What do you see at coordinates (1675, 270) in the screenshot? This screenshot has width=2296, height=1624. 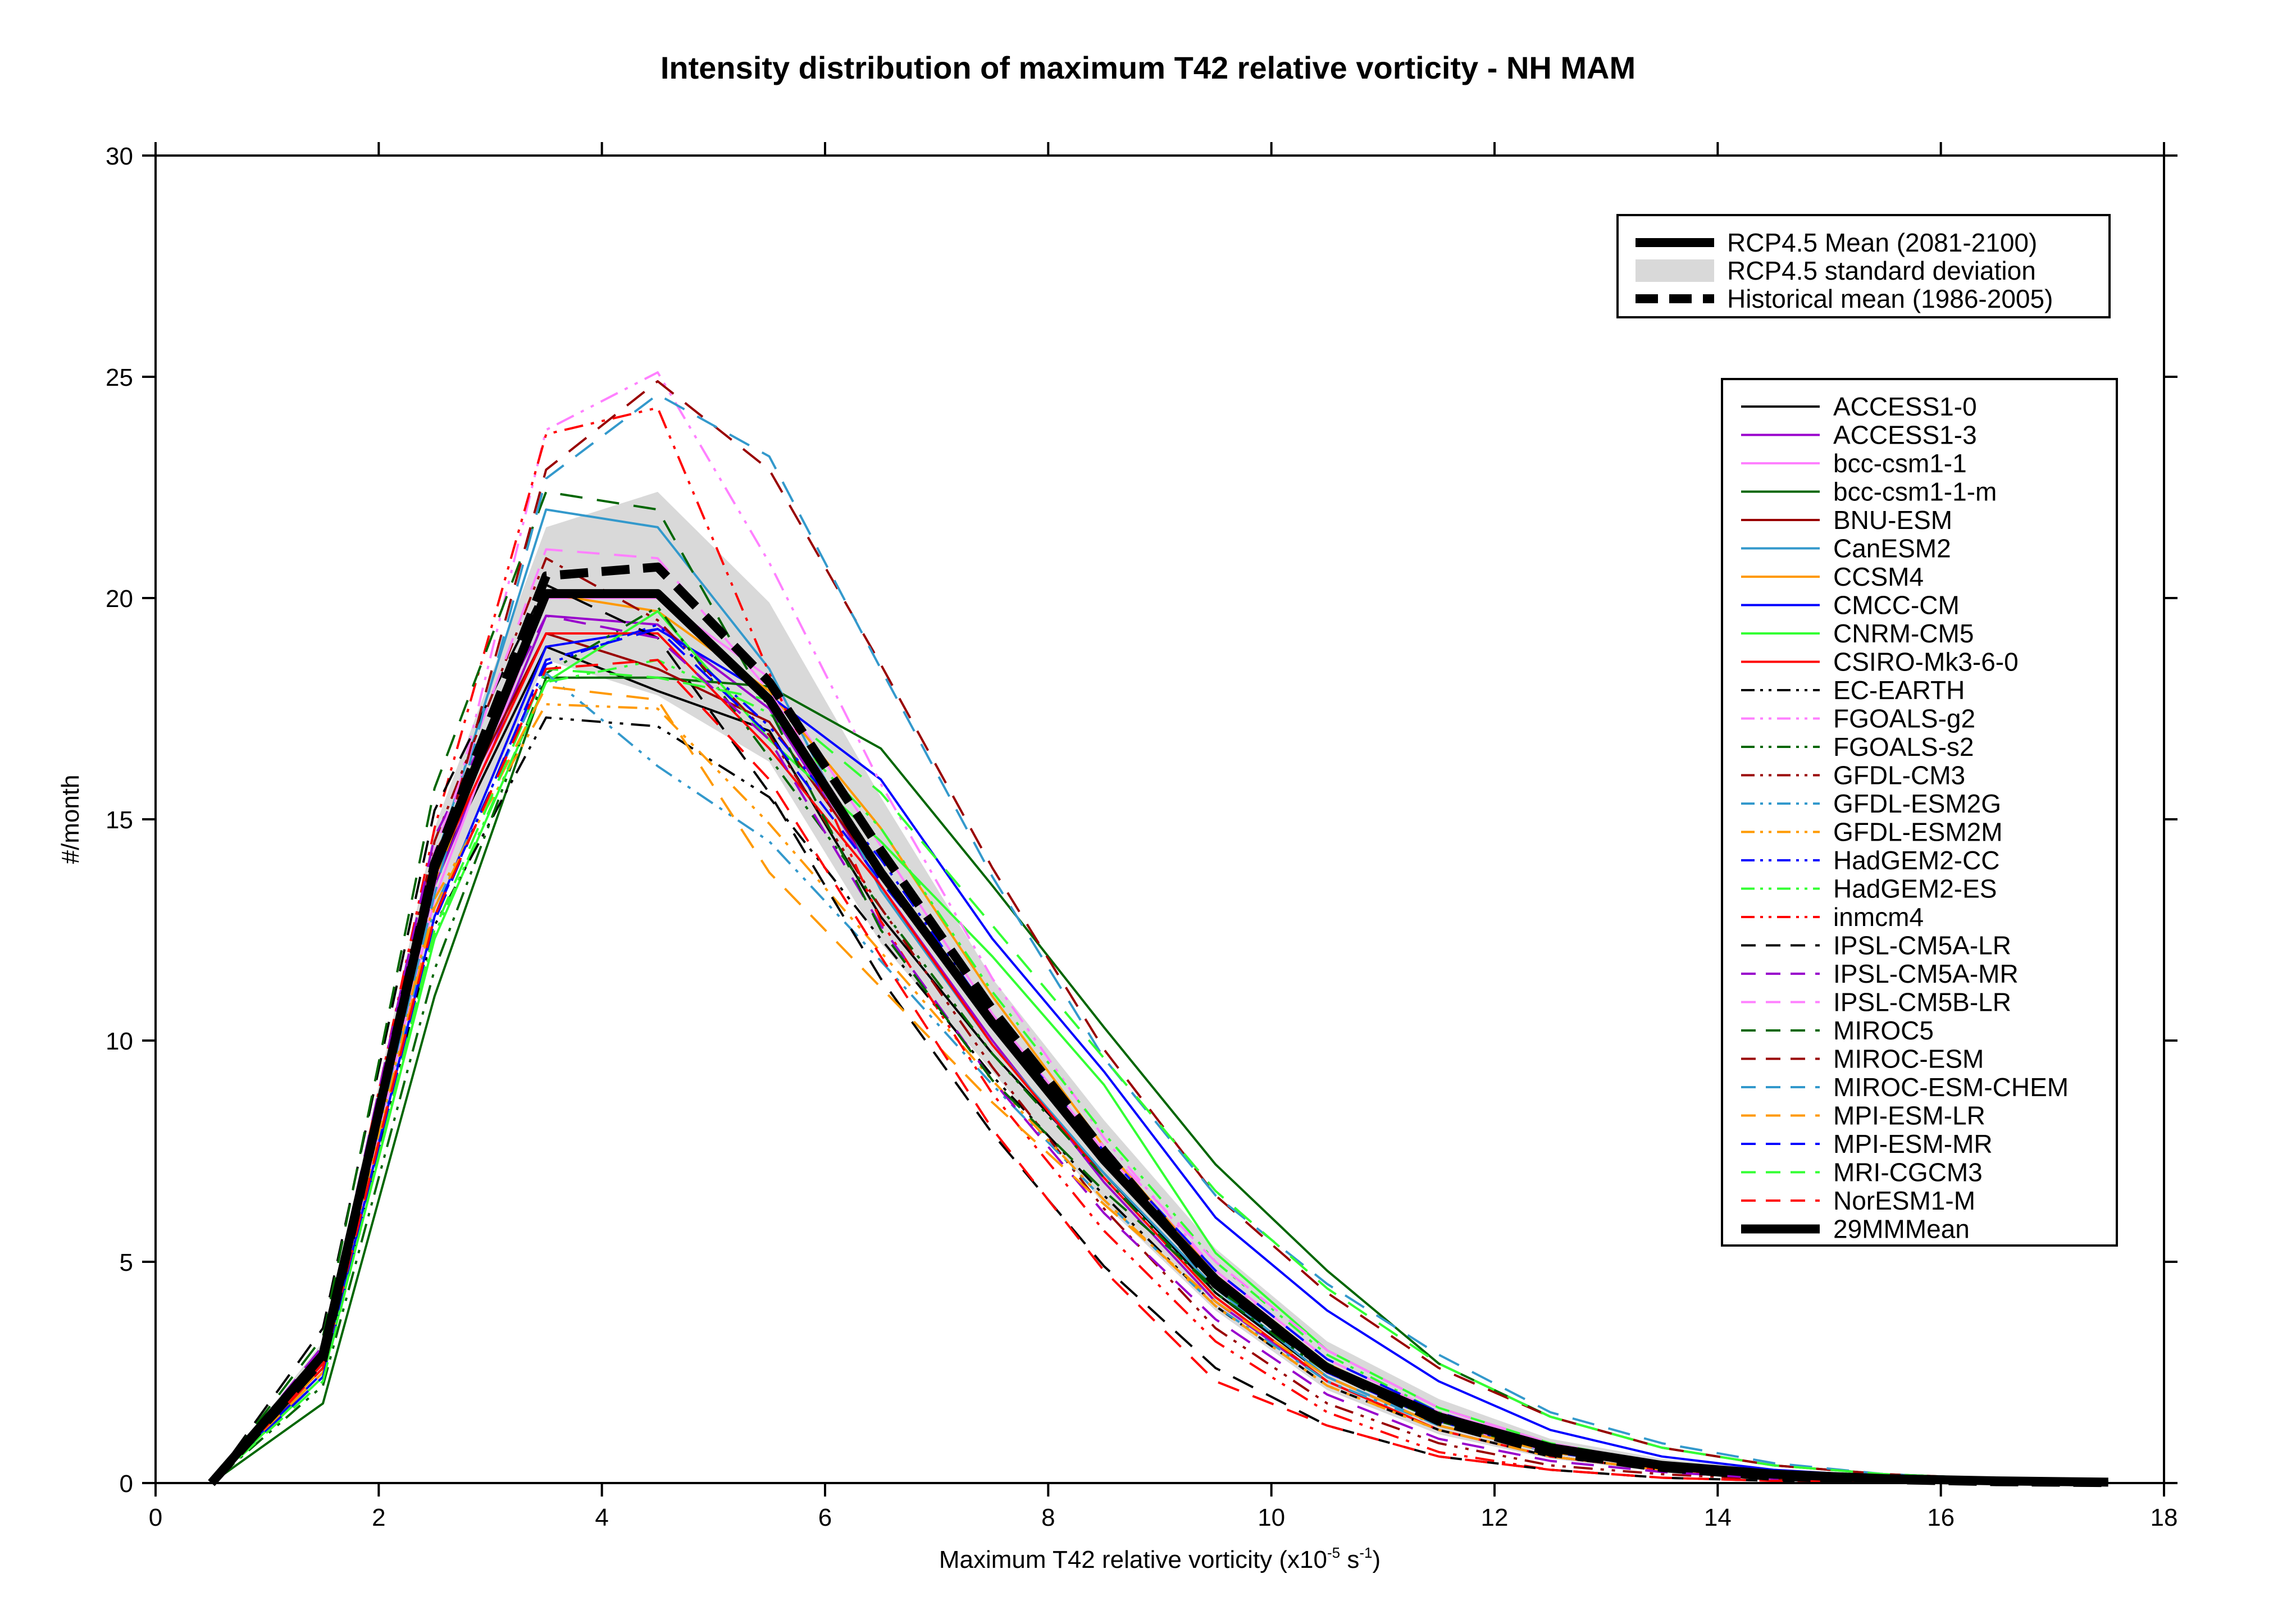 I see `legend-swatch-band` at bounding box center [1675, 270].